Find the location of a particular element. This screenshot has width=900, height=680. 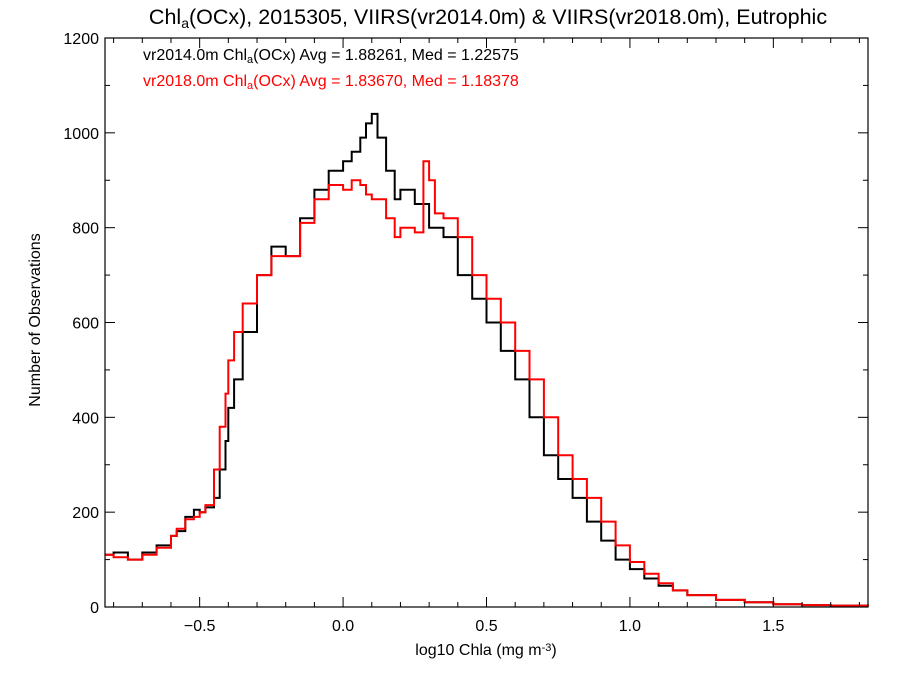

chart-title-part-1: a is located at coordinates (185, 23).